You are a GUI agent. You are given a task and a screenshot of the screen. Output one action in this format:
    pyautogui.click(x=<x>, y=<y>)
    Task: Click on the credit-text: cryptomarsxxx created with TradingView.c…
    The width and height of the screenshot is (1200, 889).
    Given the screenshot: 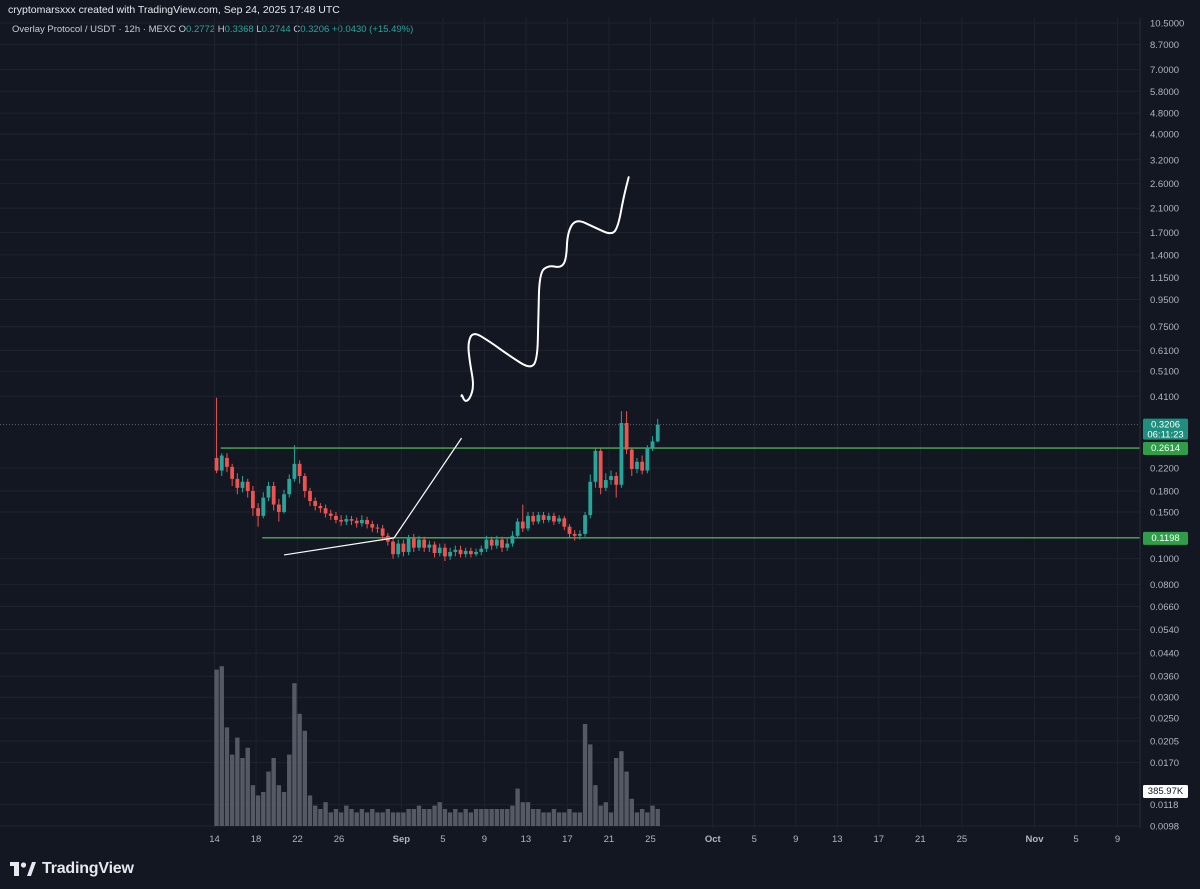 What is the action you would take?
    pyautogui.click(x=174, y=10)
    